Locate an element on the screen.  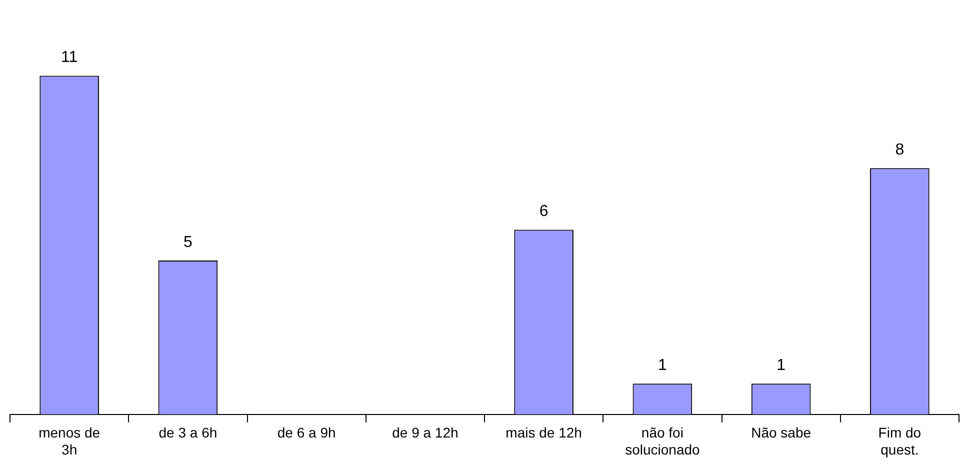
data-label: 8 is located at coordinates (899, 150).